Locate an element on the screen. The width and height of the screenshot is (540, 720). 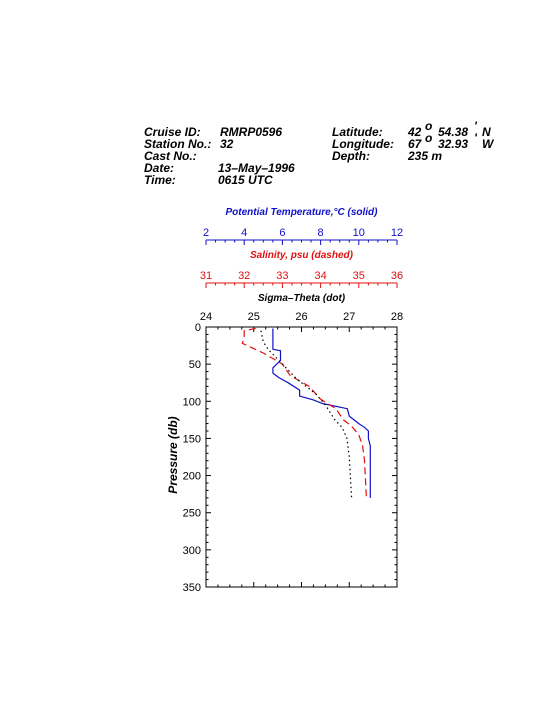
cruise-id-value: RMRP0596 is located at coordinates (251, 132).